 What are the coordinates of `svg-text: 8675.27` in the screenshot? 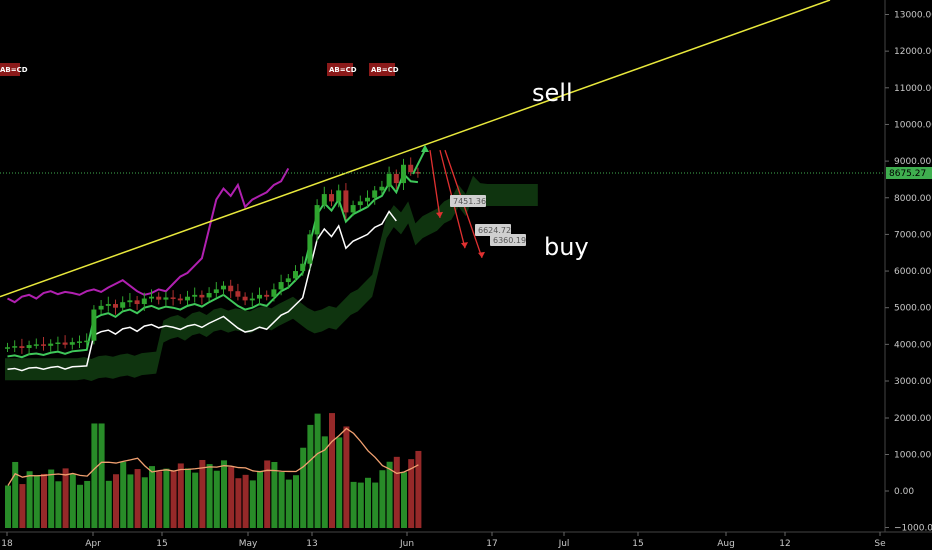 It's located at (907, 174).